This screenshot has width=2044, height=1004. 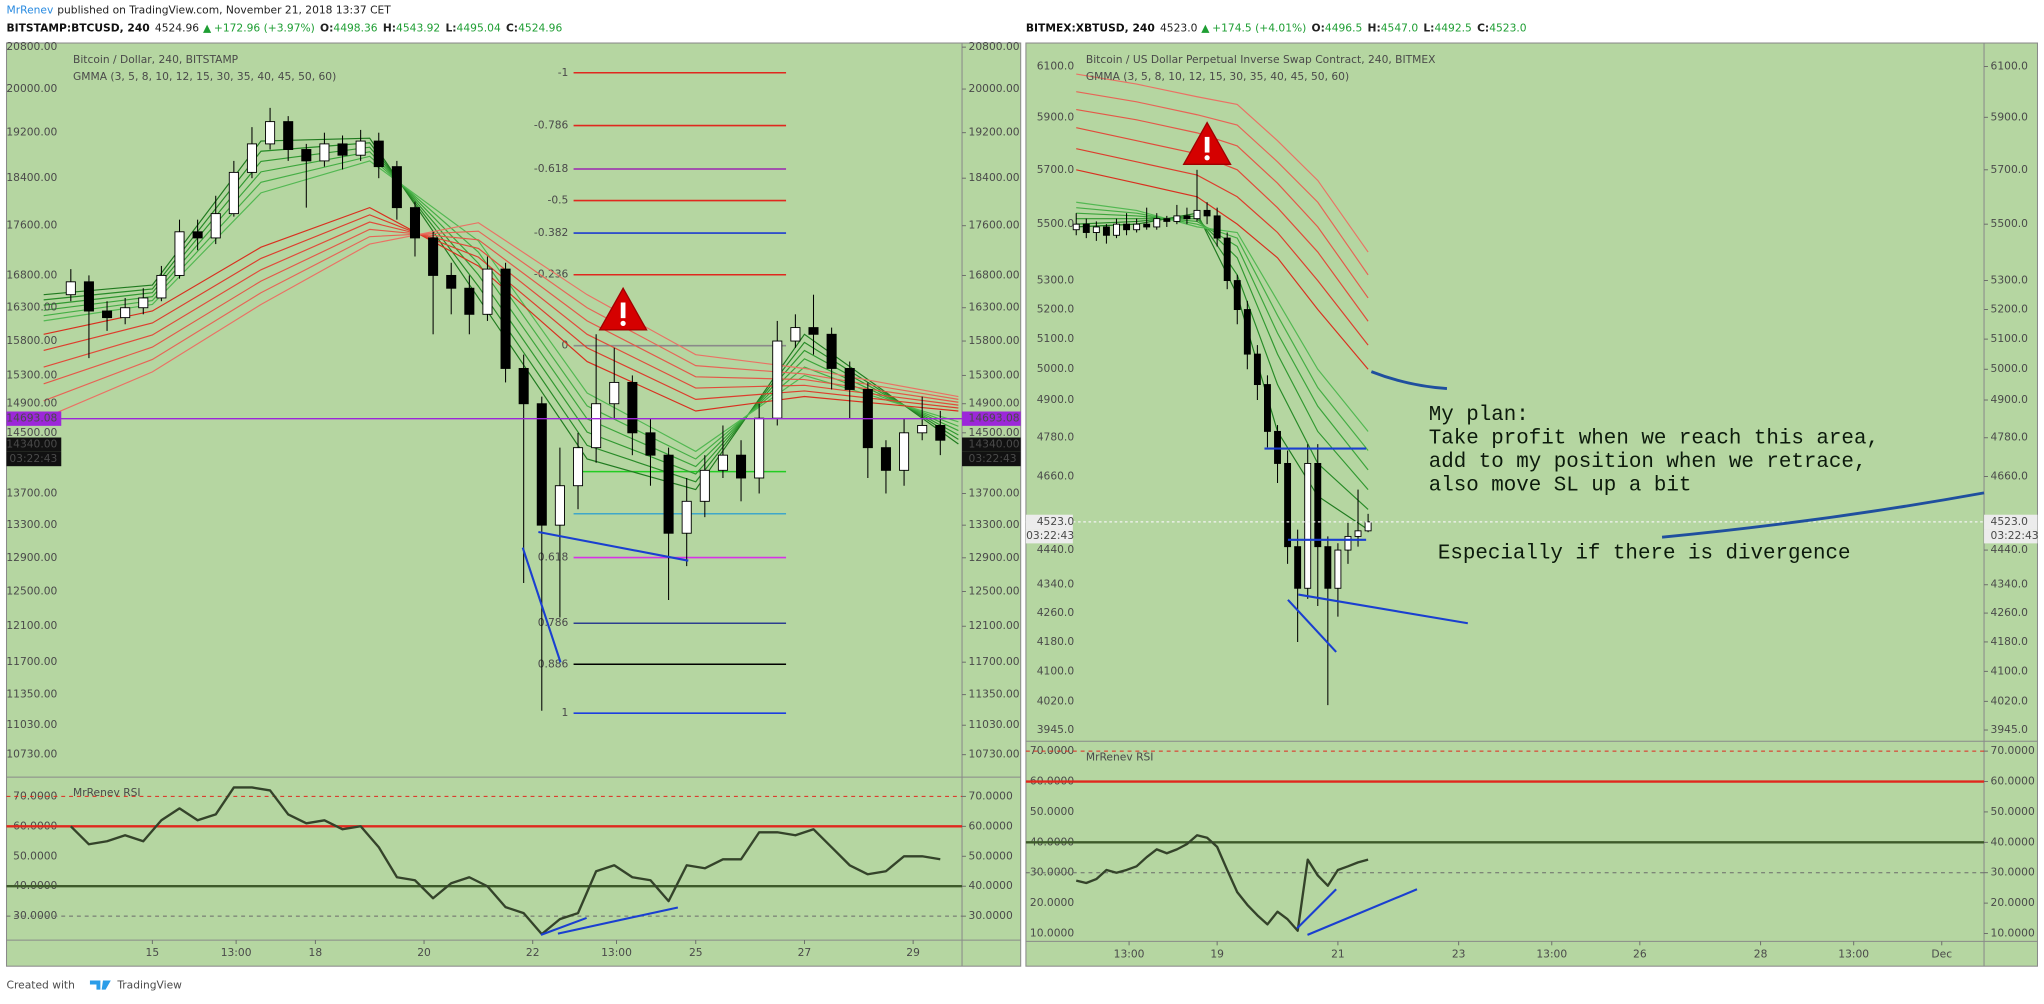 What do you see at coordinates (1056, 670) in the screenshot?
I see `y-tick-label: 4100.0` at bounding box center [1056, 670].